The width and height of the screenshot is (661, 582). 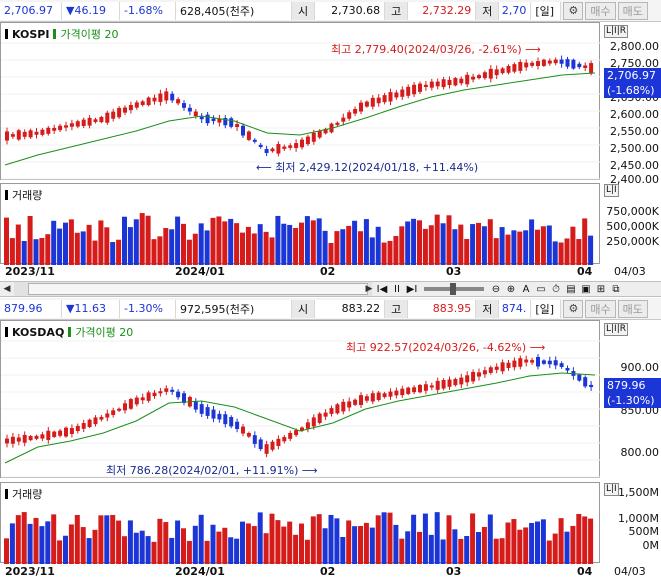 I want to click on kospi-buy-button: 매수, so click(x=600, y=10).